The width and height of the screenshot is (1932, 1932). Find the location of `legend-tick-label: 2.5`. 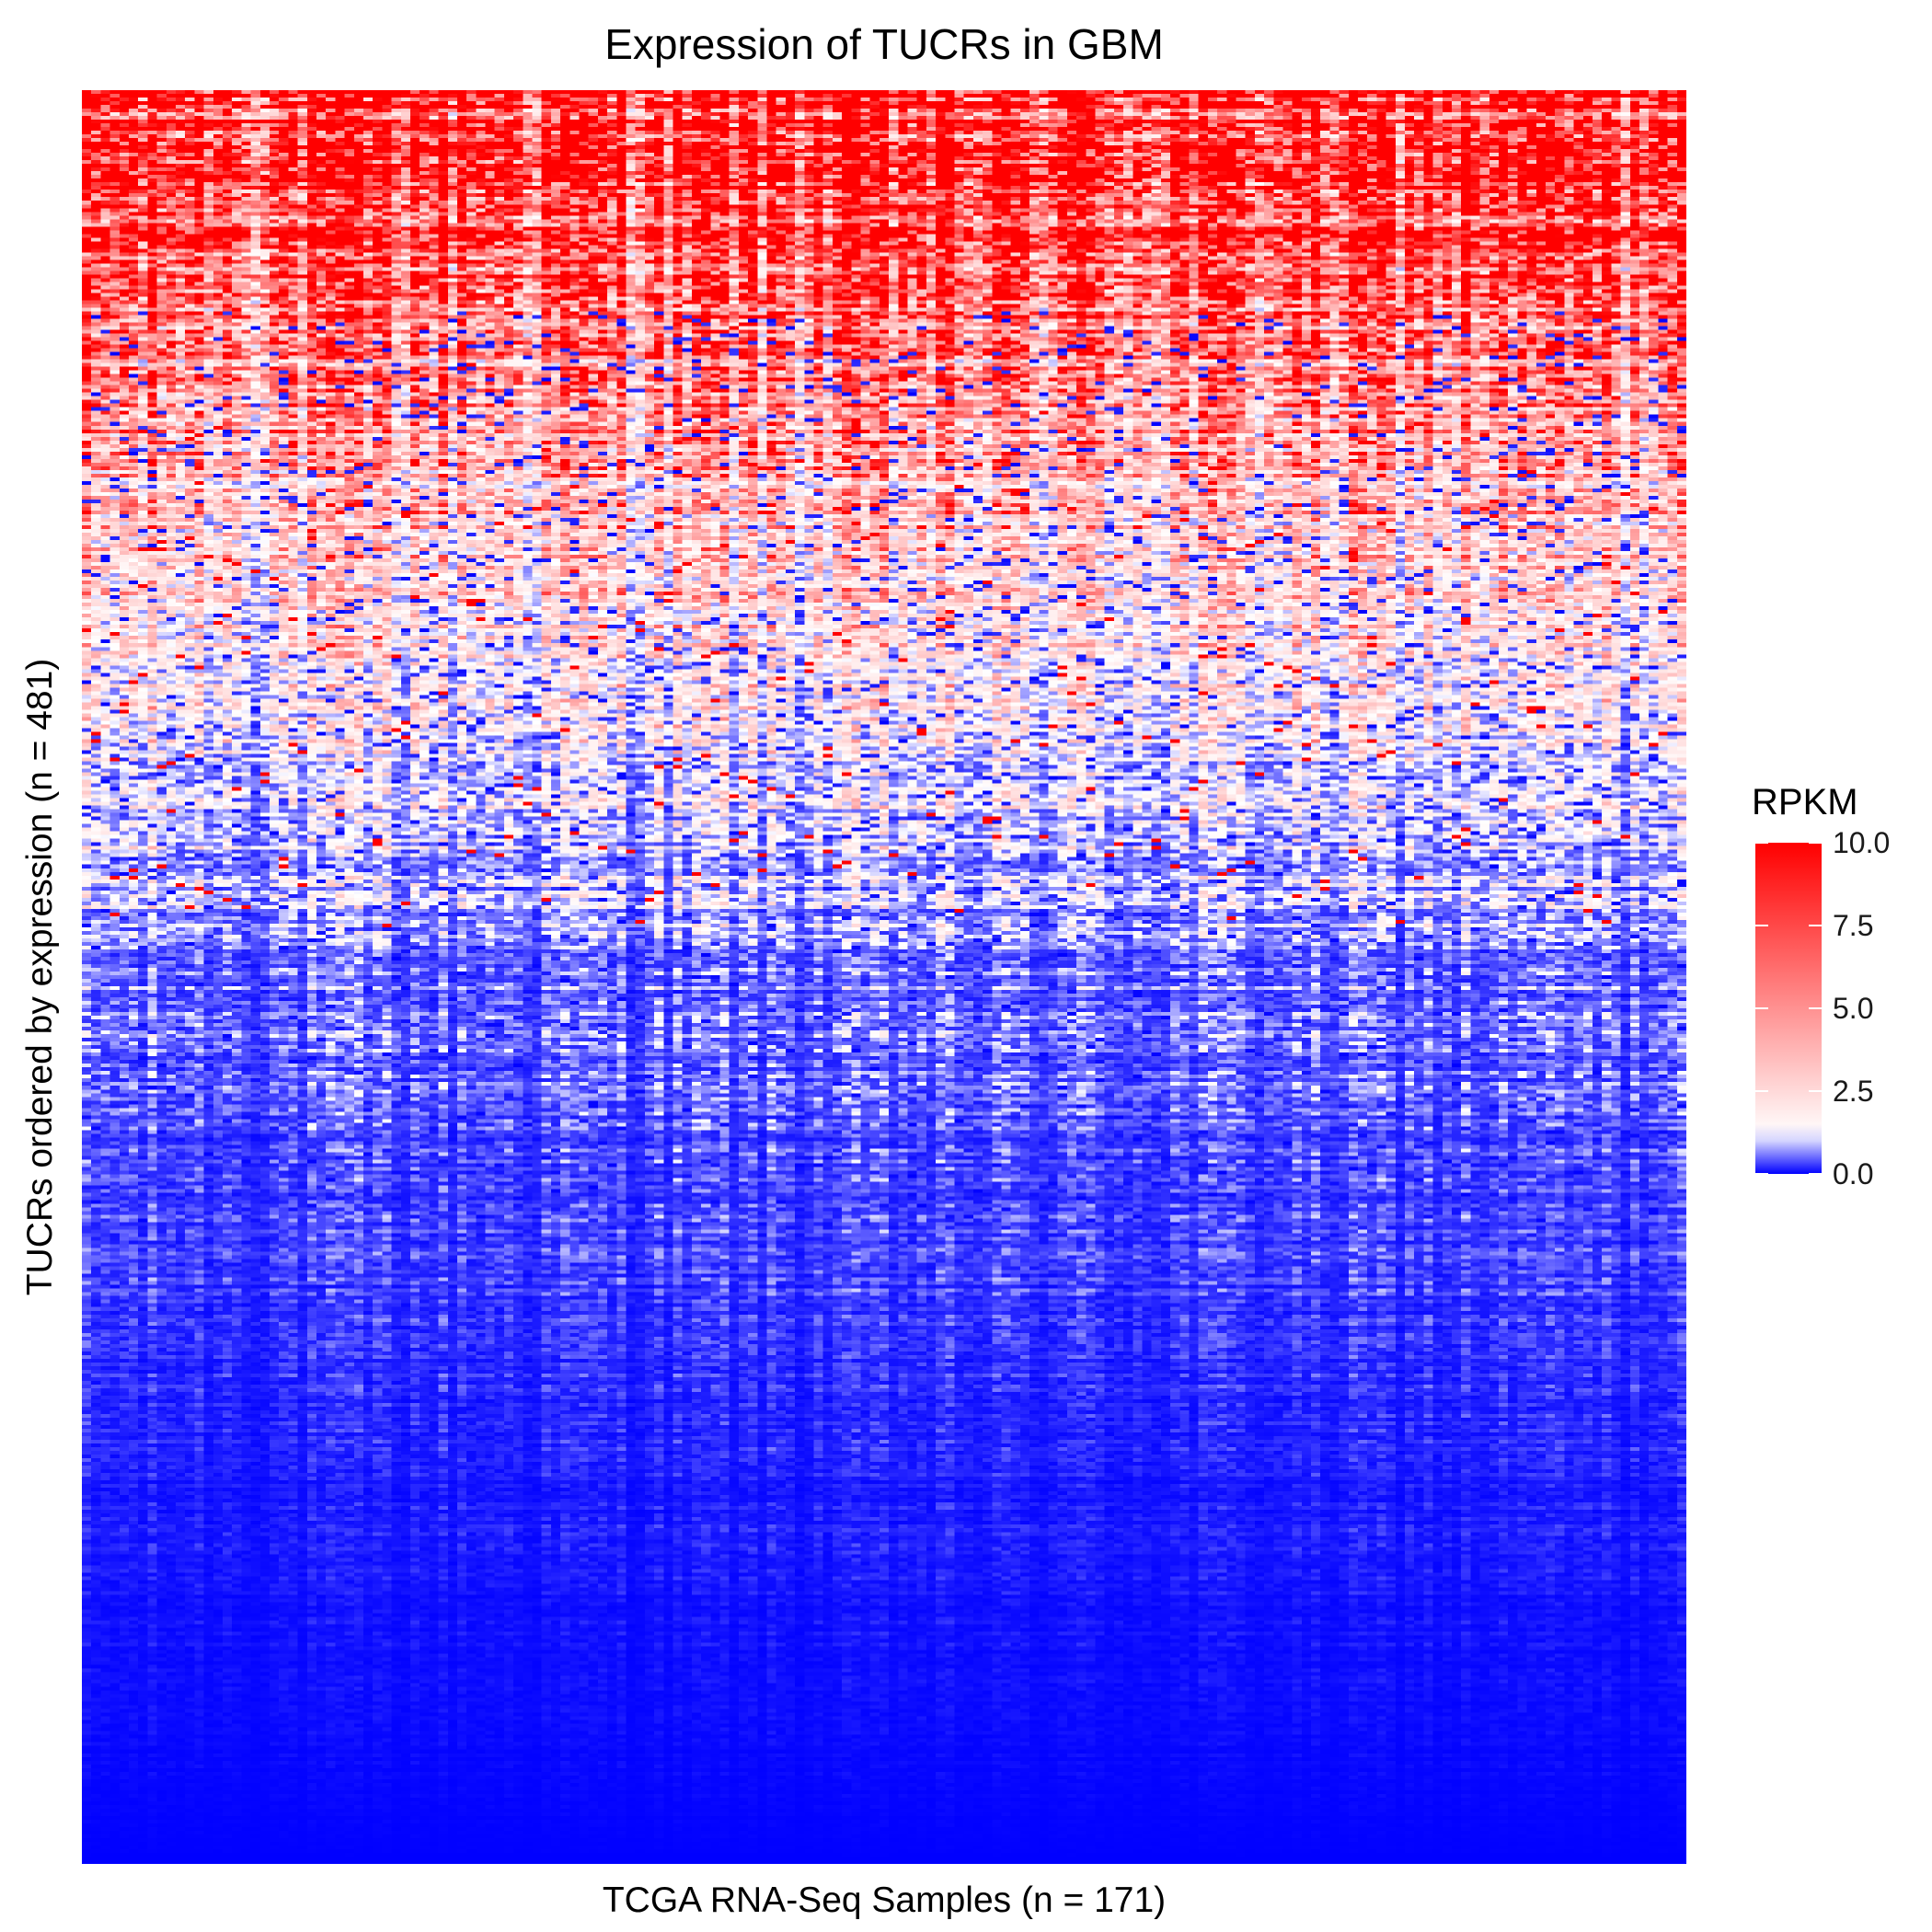

legend-tick-label: 2.5 is located at coordinates (1853, 1091).